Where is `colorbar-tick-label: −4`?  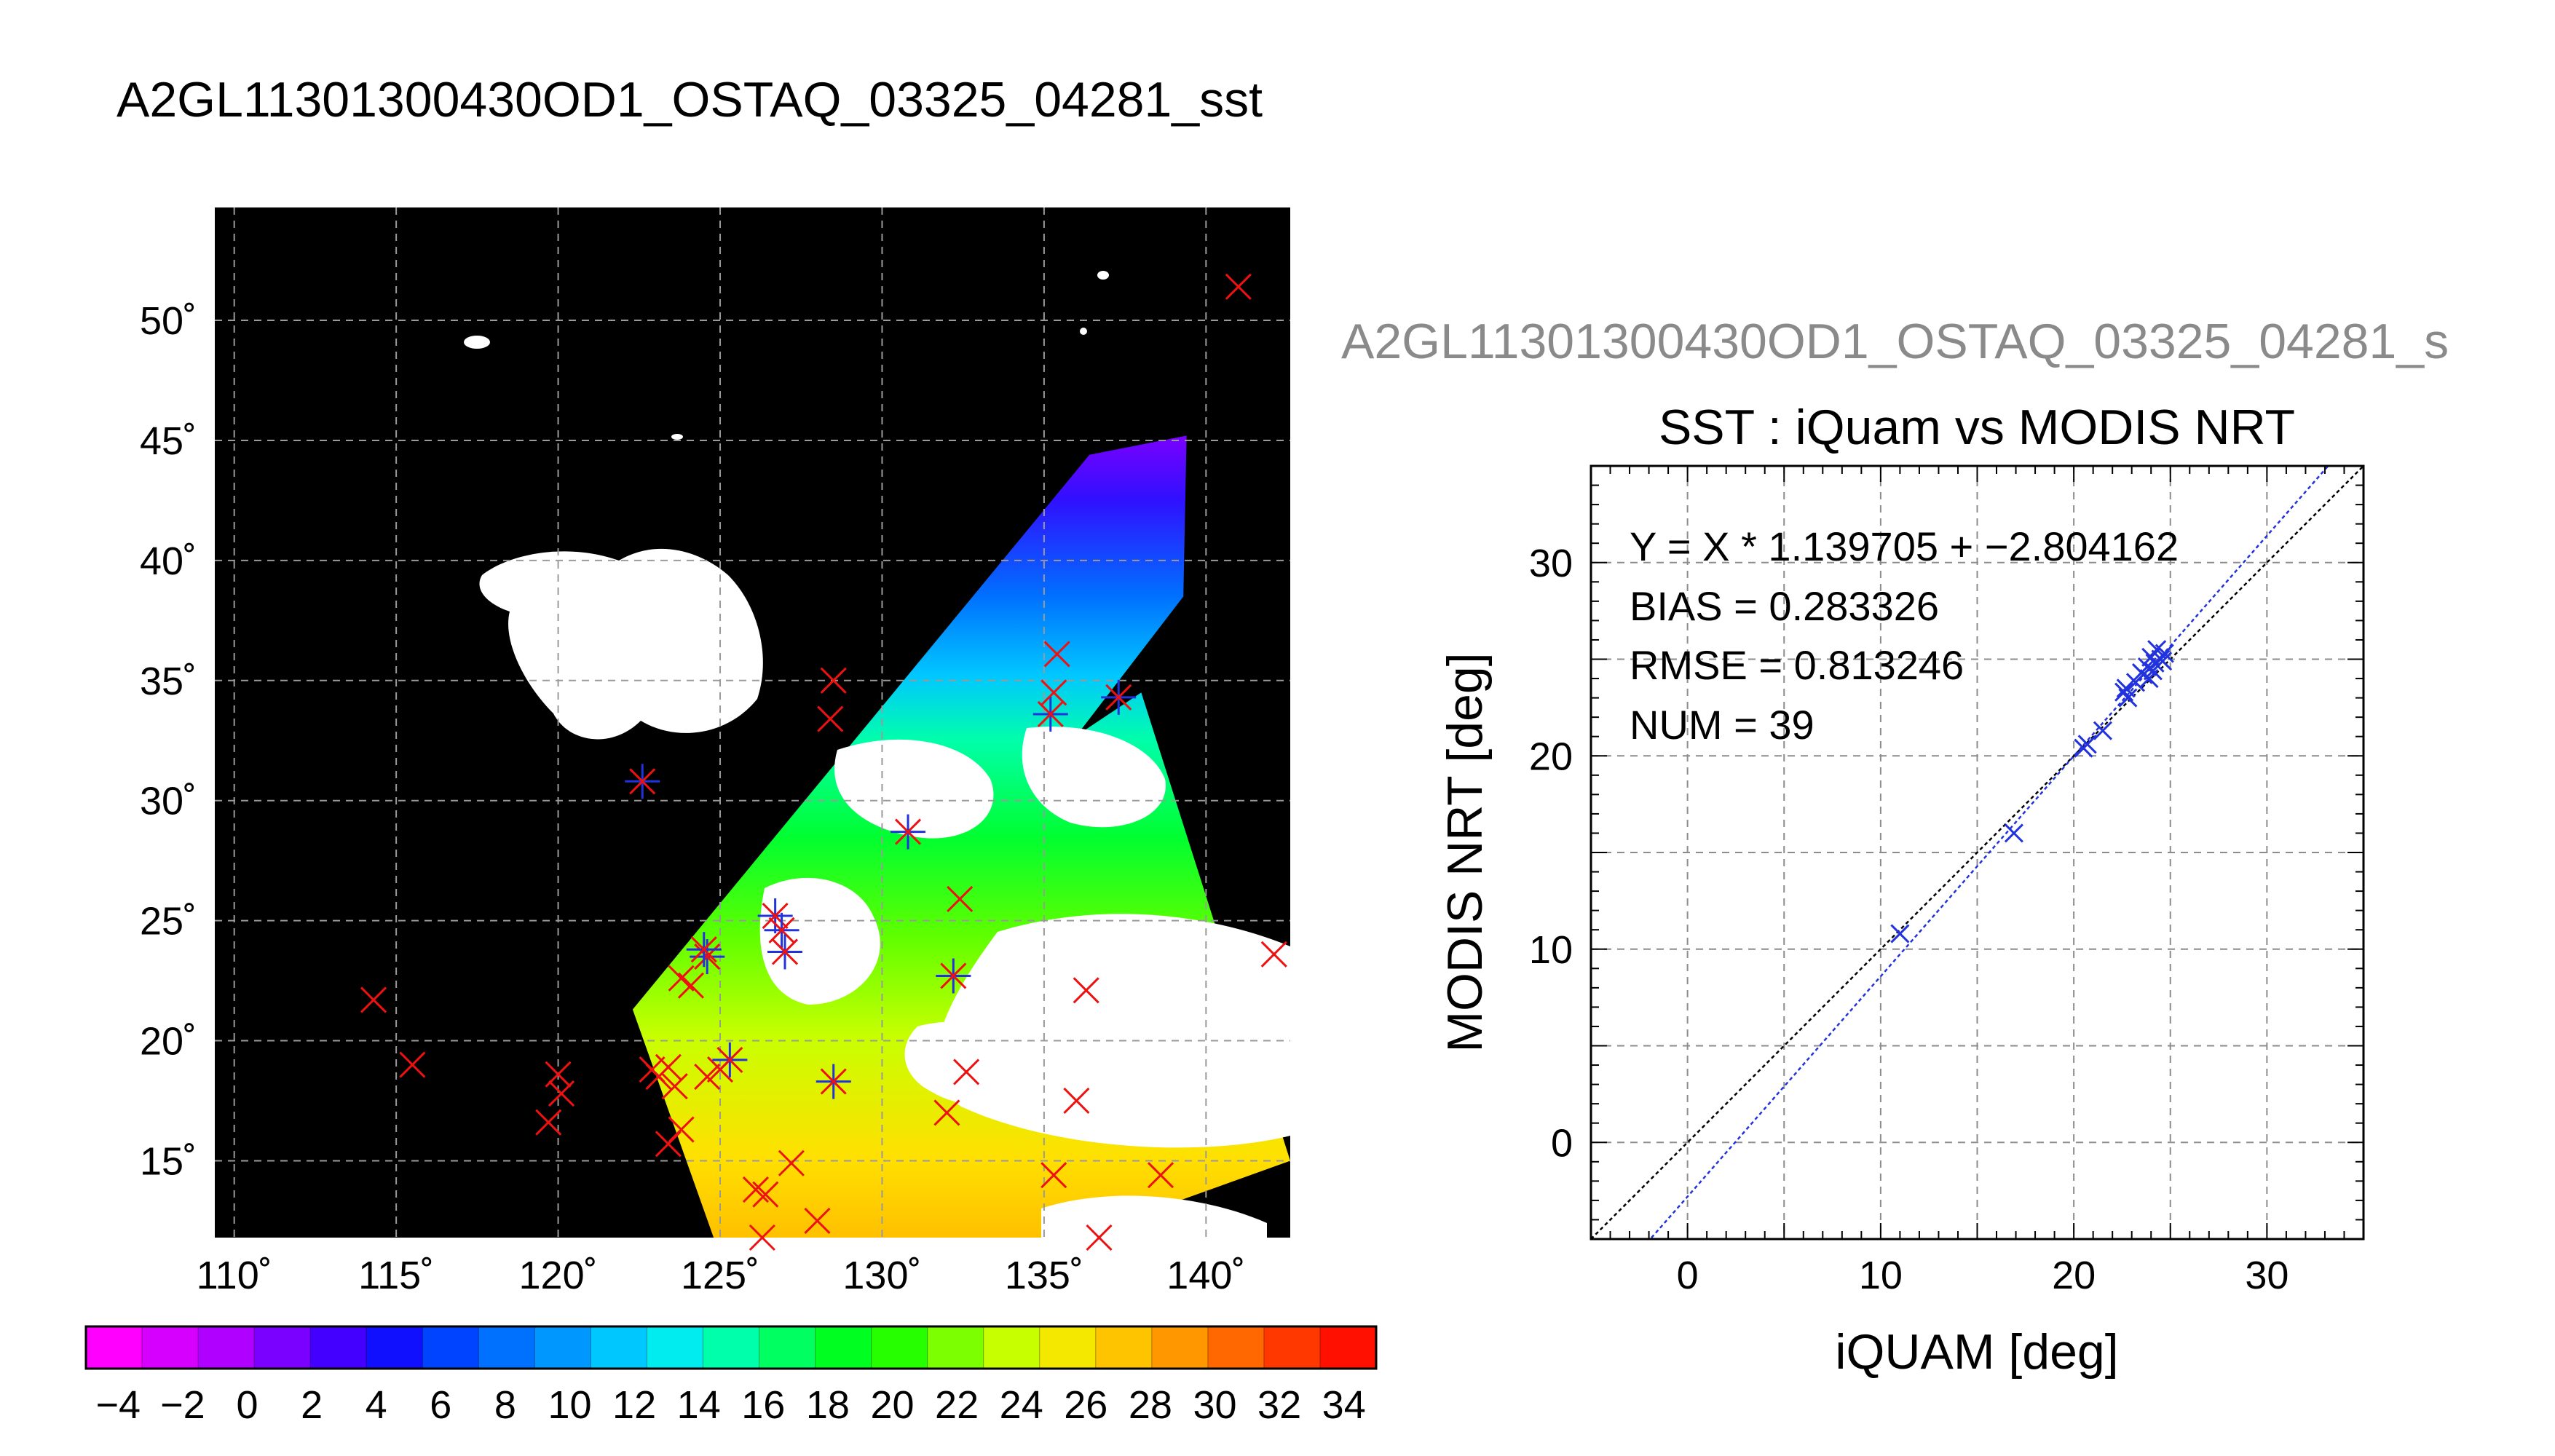 colorbar-tick-label: −4 is located at coordinates (118, 1405).